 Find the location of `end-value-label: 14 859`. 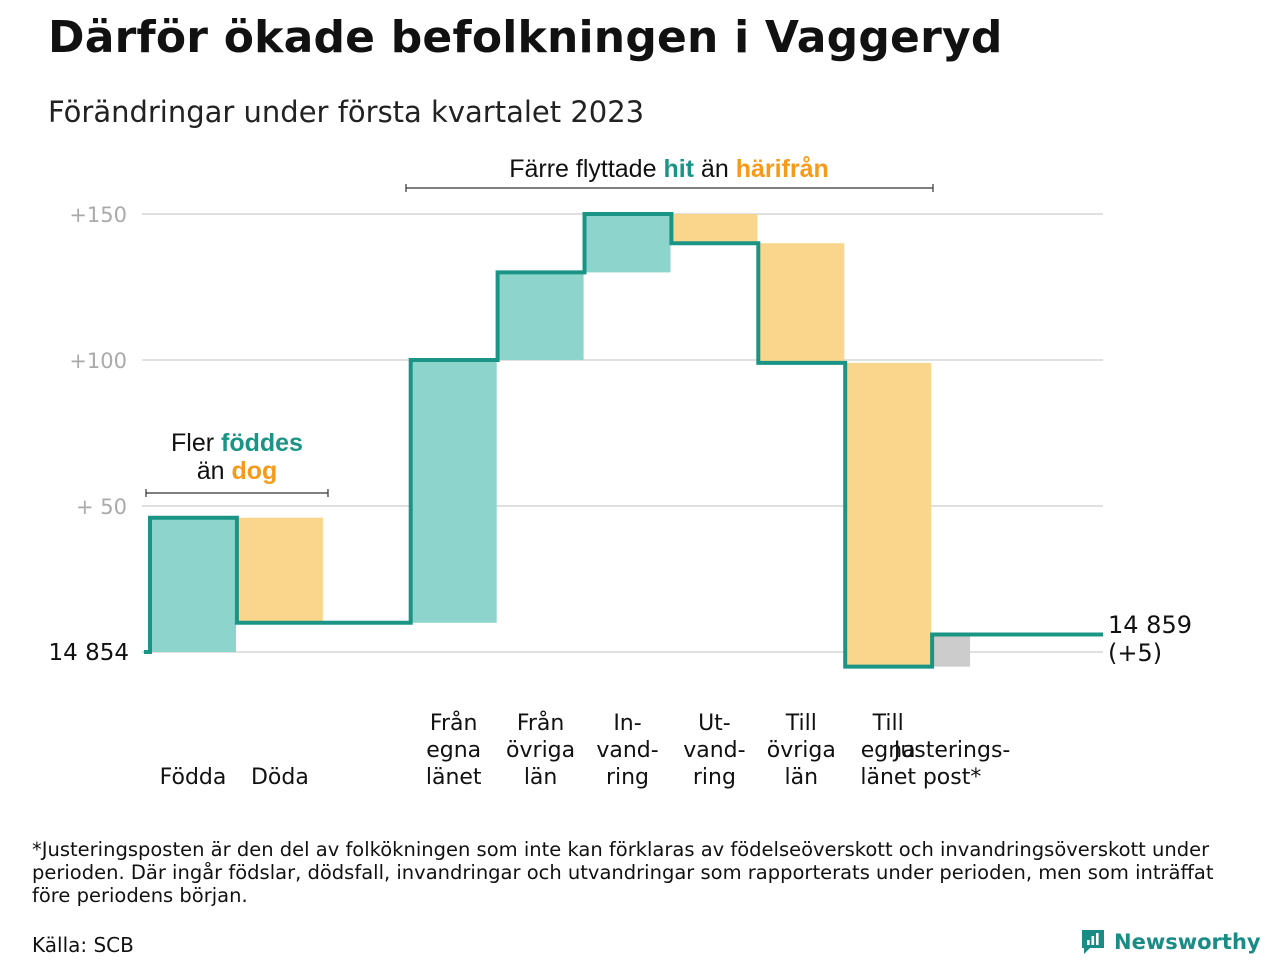

end-value-label: 14 859 is located at coordinates (1150, 625).